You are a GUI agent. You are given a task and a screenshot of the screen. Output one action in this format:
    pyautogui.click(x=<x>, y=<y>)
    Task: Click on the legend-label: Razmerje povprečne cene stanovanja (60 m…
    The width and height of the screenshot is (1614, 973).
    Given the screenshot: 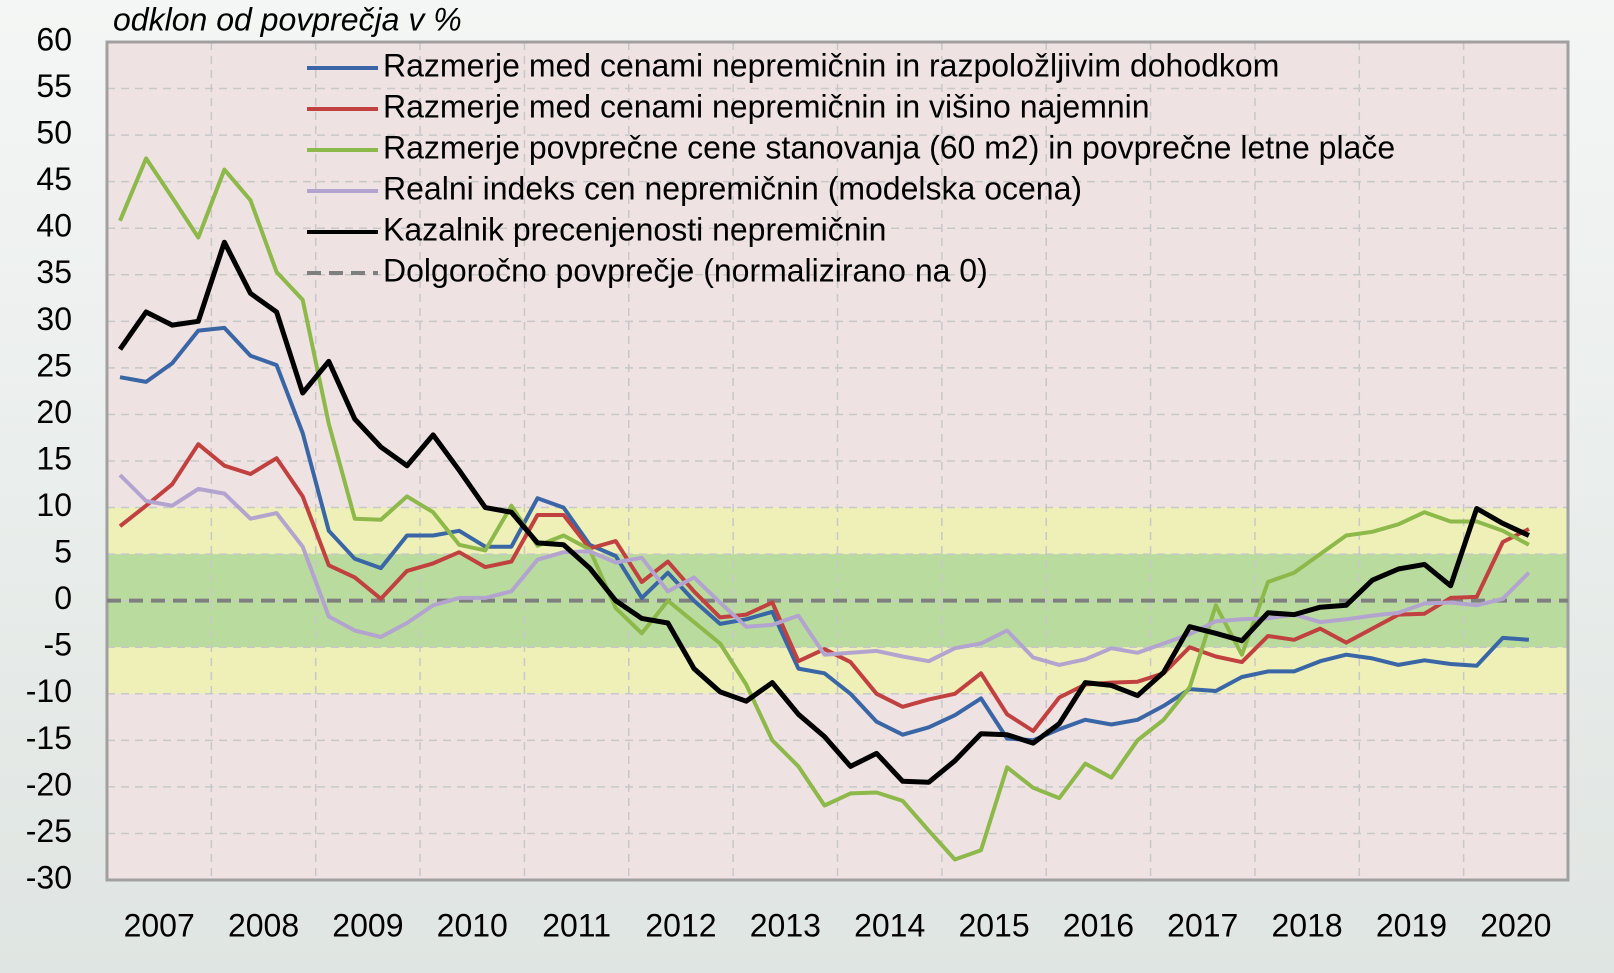 What is the action you would take?
    pyautogui.click(x=889, y=147)
    